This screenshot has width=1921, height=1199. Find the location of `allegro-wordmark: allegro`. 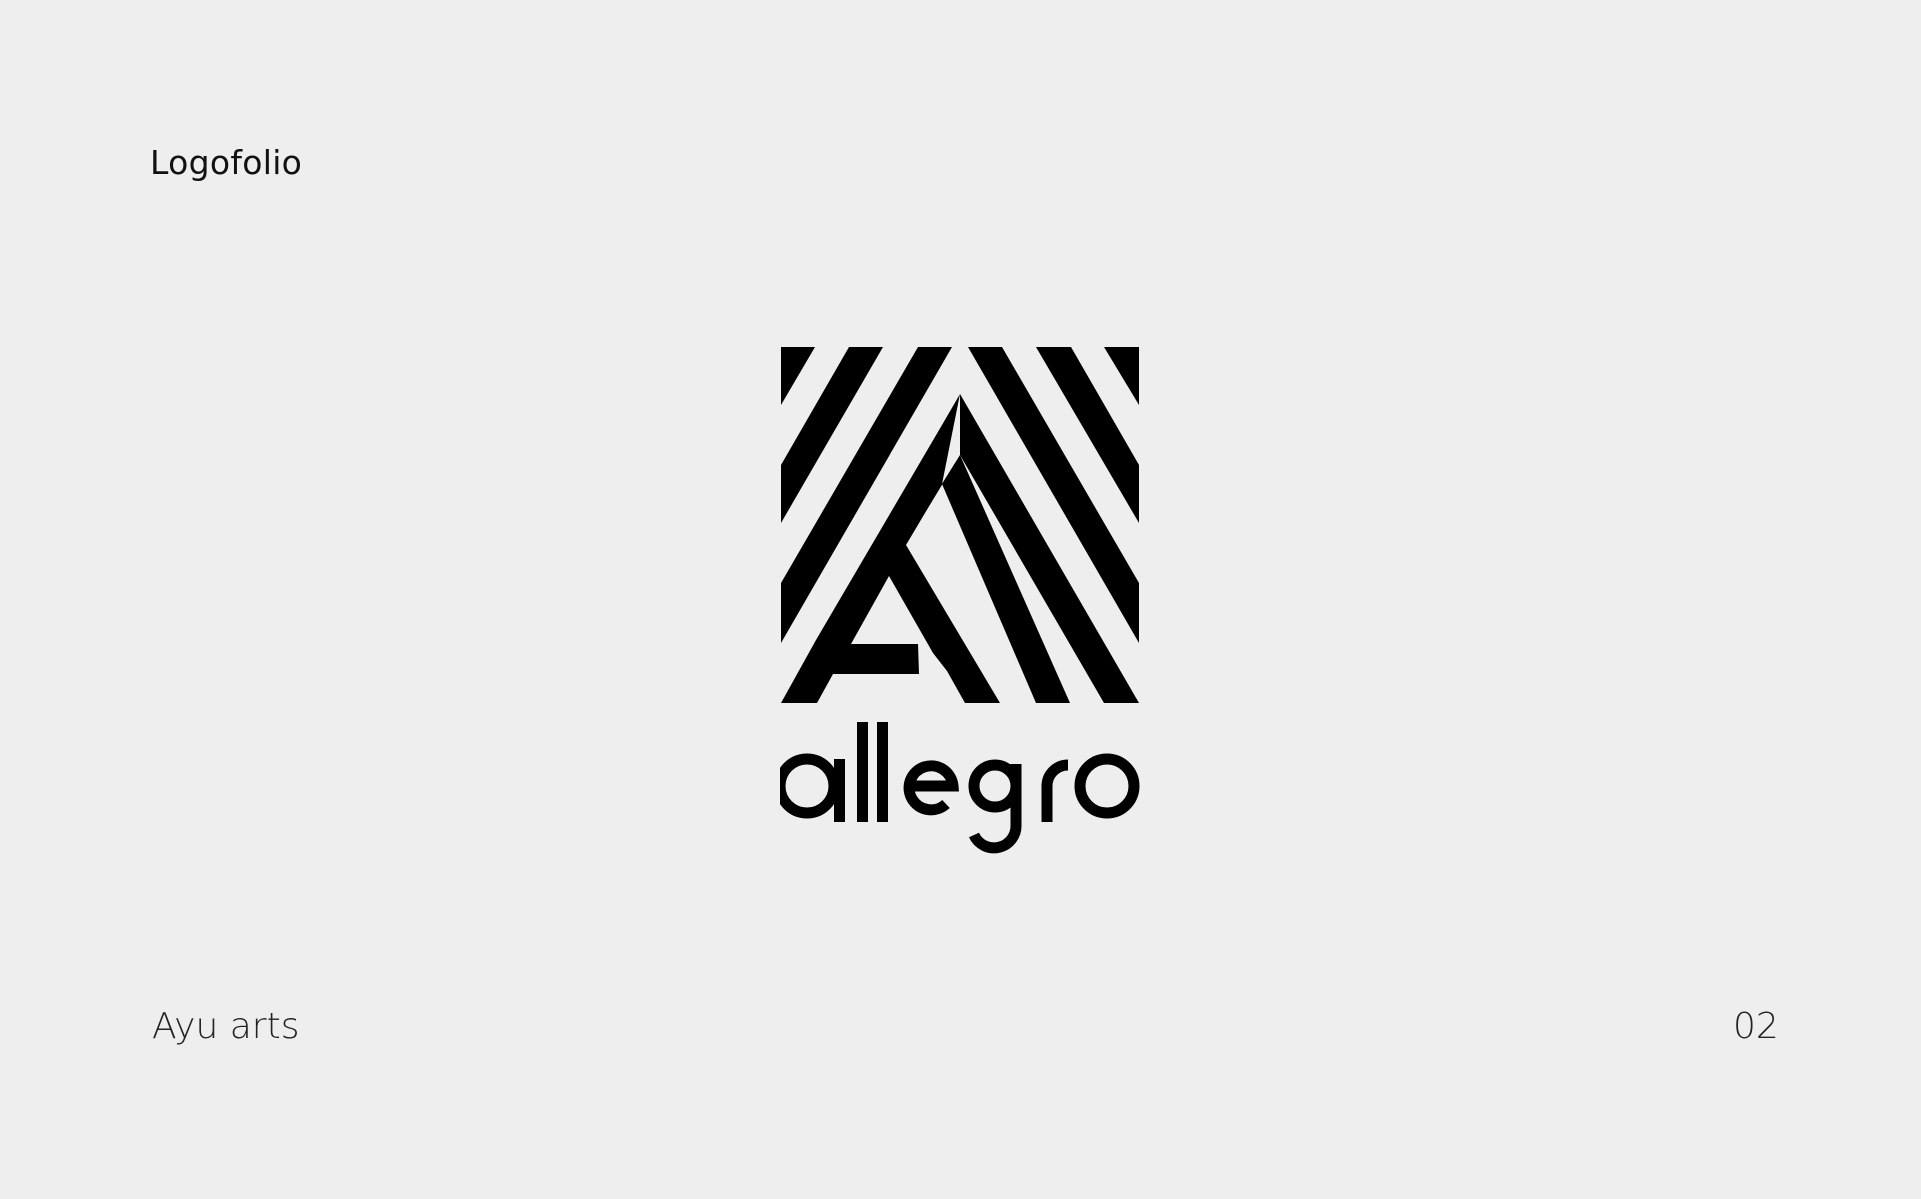

allegro-wordmark: allegro is located at coordinates (960, 788).